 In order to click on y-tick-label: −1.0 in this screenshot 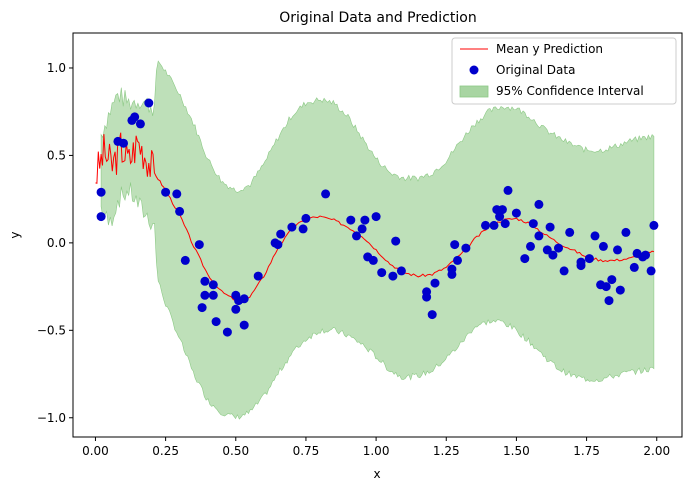, I will do `click(51, 418)`.